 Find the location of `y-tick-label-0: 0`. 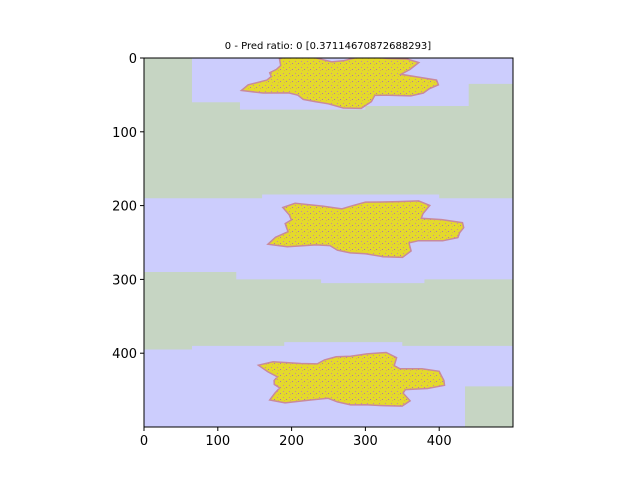

y-tick-label-0: 0 is located at coordinates (133, 59).